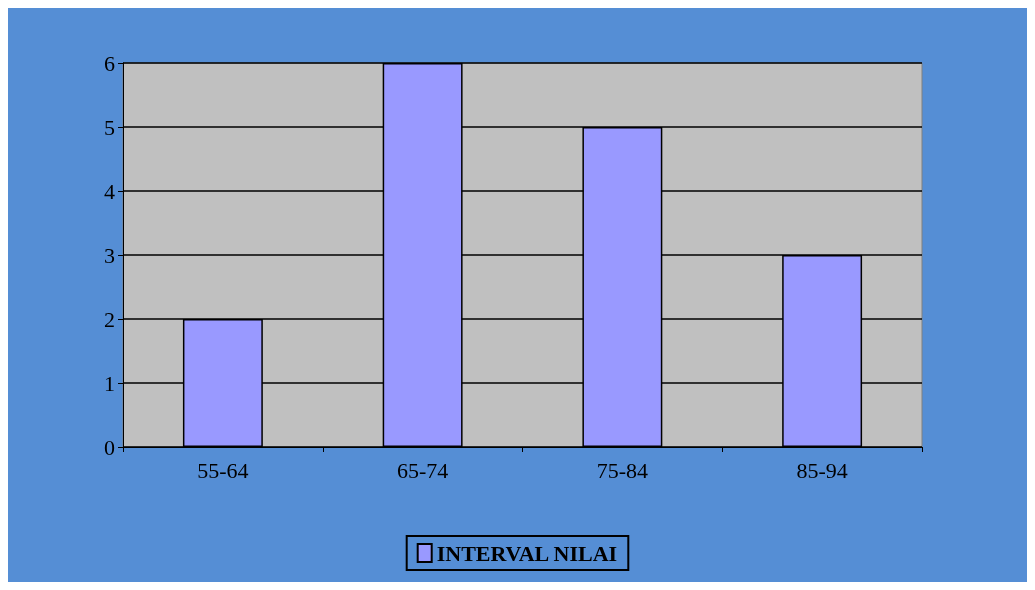 The height and width of the screenshot is (590, 1035). I want to click on x-tick-label: 75-84, so click(622, 470).